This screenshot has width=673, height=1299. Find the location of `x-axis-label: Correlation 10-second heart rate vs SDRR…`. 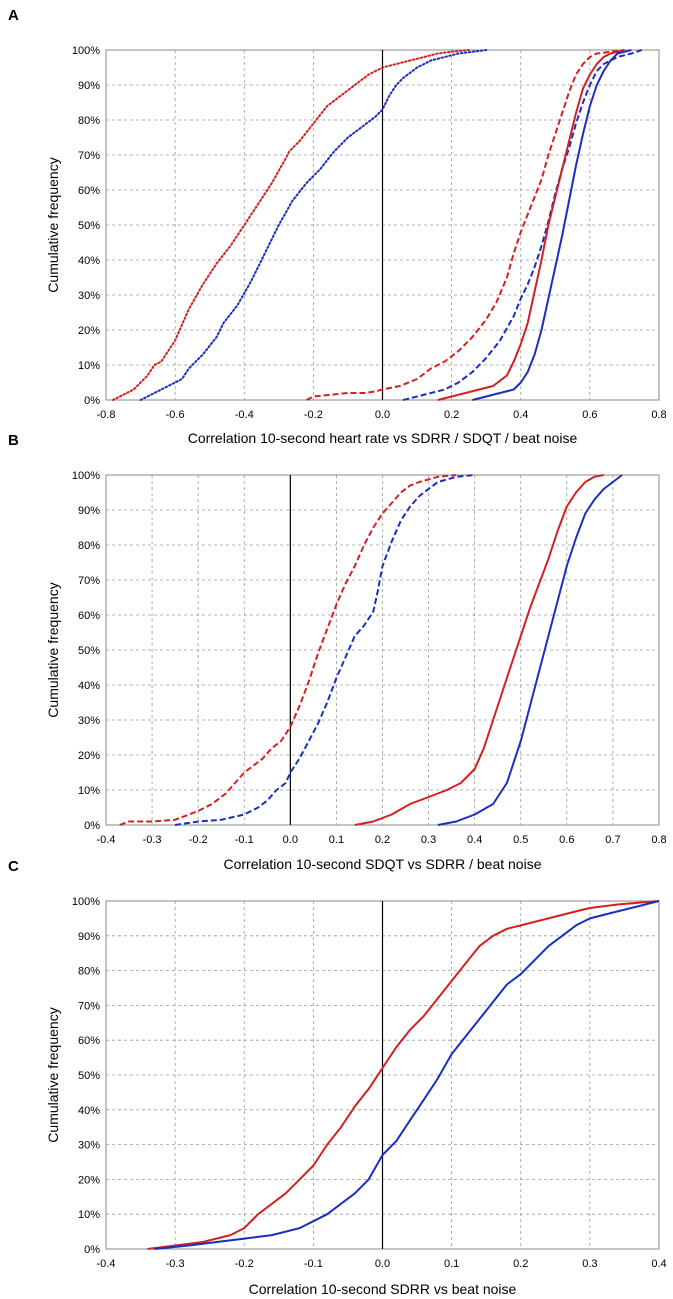

x-axis-label: Correlation 10-second heart rate vs SDRR… is located at coordinates (383, 438).